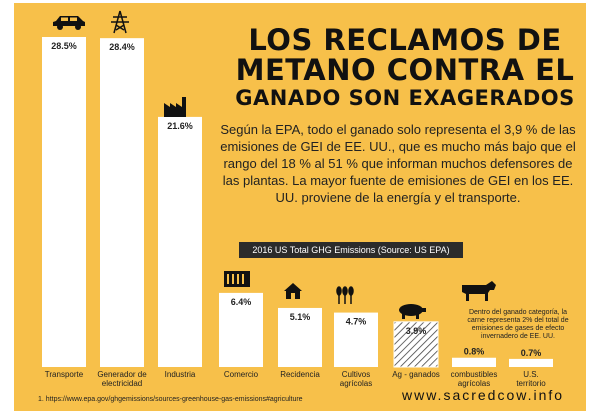  I want to click on category-label-6: Ag - ganados, so click(416, 374).